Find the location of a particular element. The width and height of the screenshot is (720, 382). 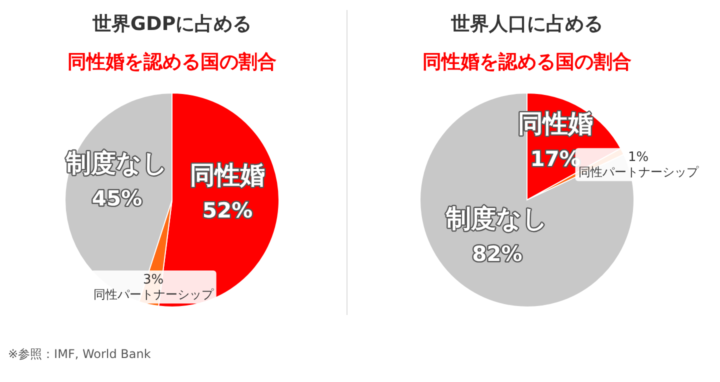

data-label: 3% is located at coordinates (153, 280).